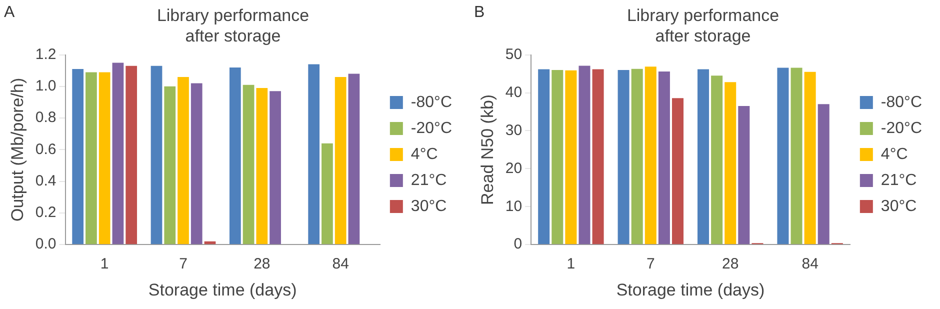 The width and height of the screenshot is (940, 309). What do you see at coordinates (513, 130) in the screenshot?
I see `y-tick-label: 30` at bounding box center [513, 130].